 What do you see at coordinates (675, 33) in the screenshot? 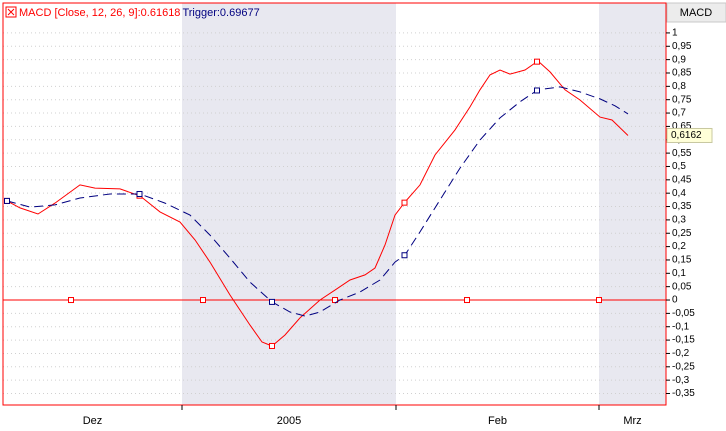
I see `y-tick-label: 1` at bounding box center [675, 33].